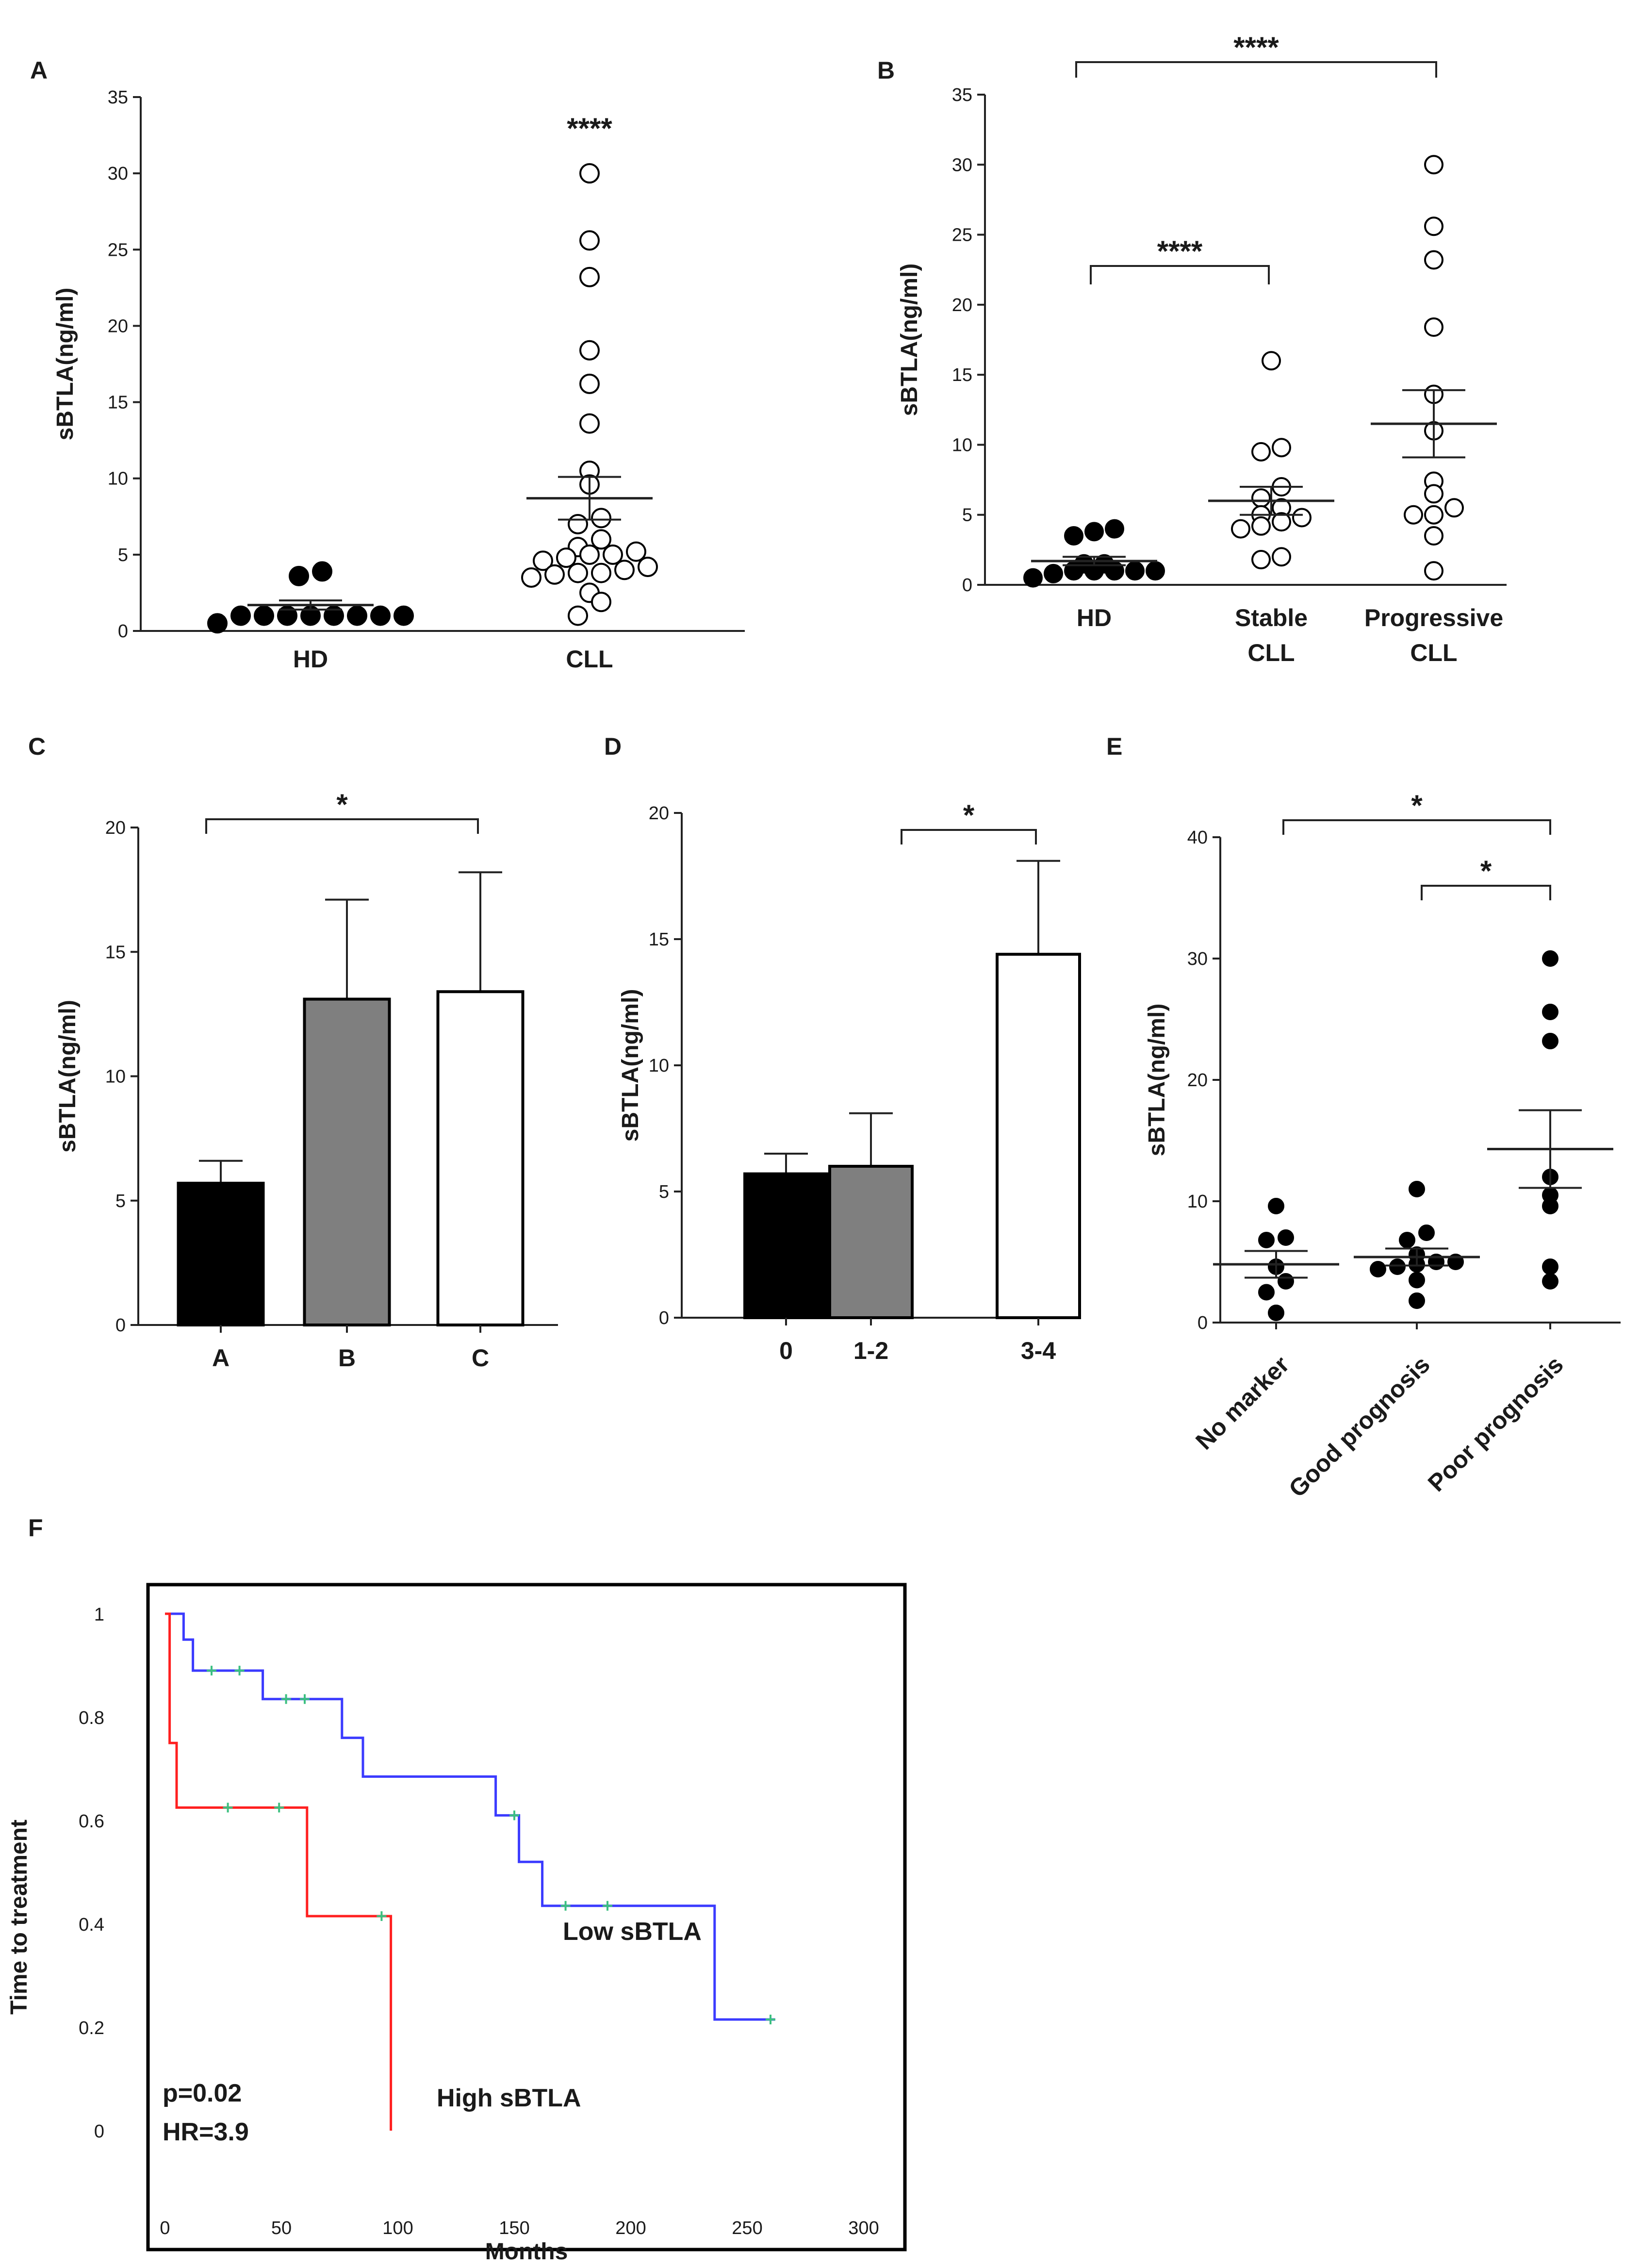  I want to click on y-axis-label-E: sBTLA(ng/ml), so click(1157, 1080).